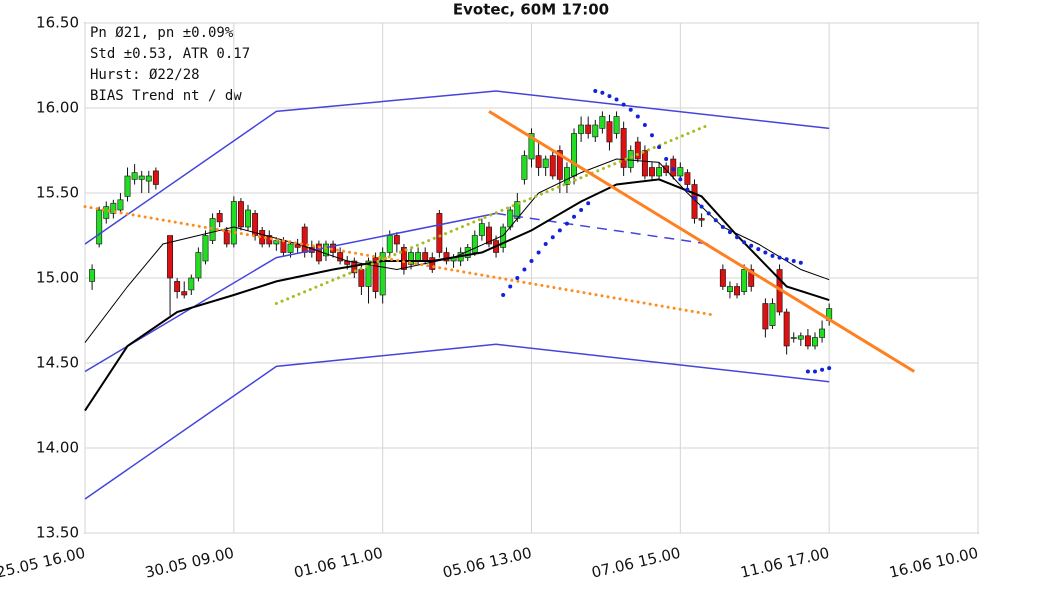 The width and height of the screenshot is (1063, 591). I want to click on x-tick-label: 25.05 16.00, so click(43, 563).